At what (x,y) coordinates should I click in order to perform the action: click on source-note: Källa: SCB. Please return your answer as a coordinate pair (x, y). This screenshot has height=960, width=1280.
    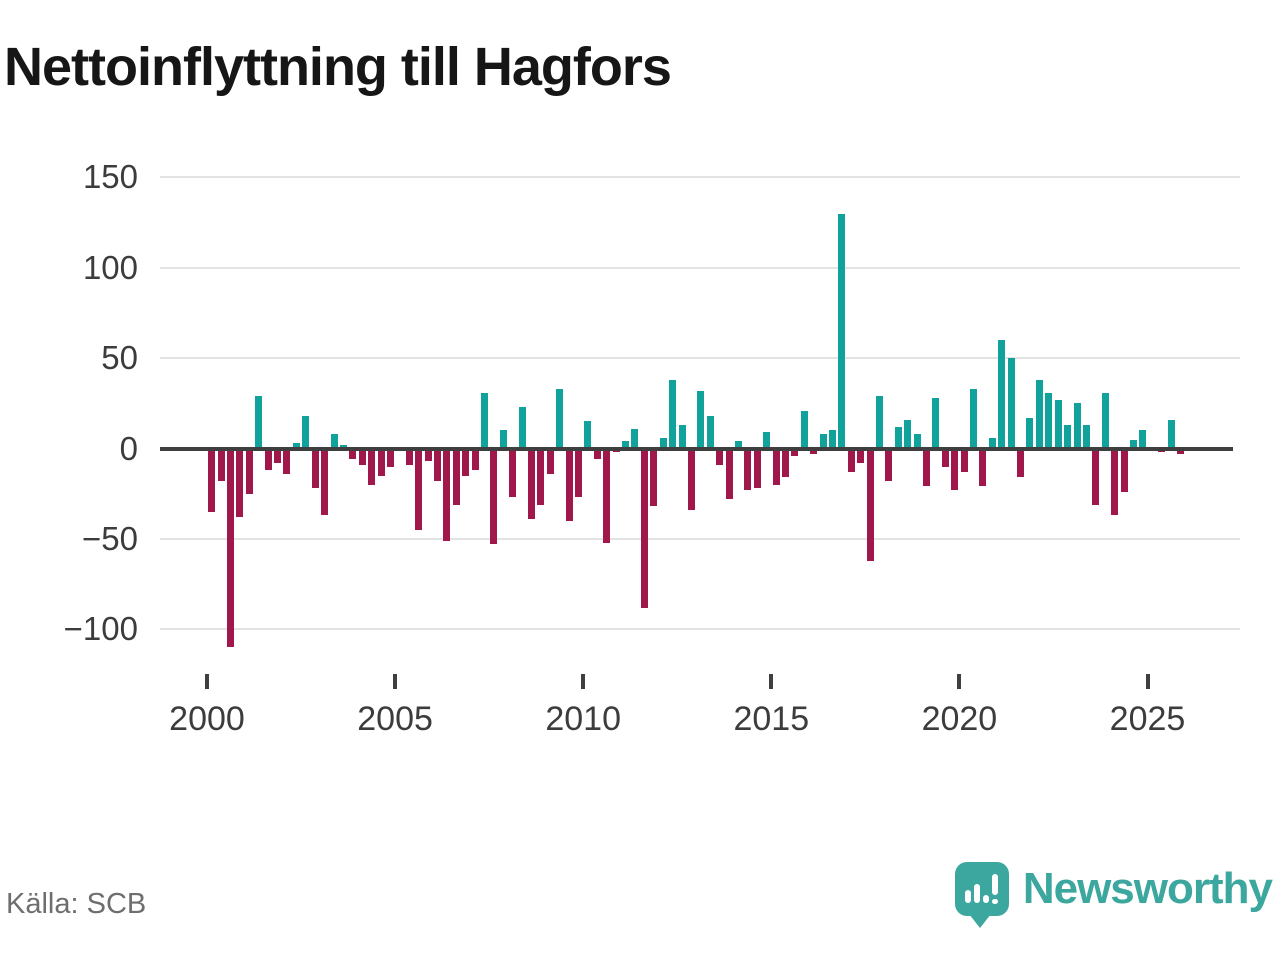
    Looking at the image, I should click on (76, 904).